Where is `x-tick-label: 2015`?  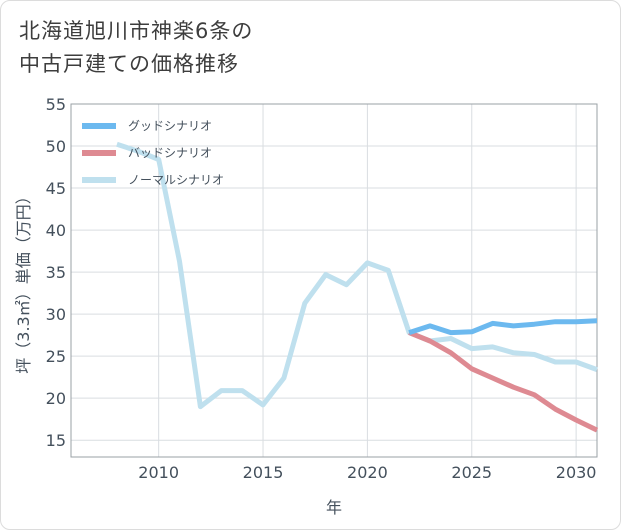 x-tick-label: 2015 is located at coordinates (263, 472).